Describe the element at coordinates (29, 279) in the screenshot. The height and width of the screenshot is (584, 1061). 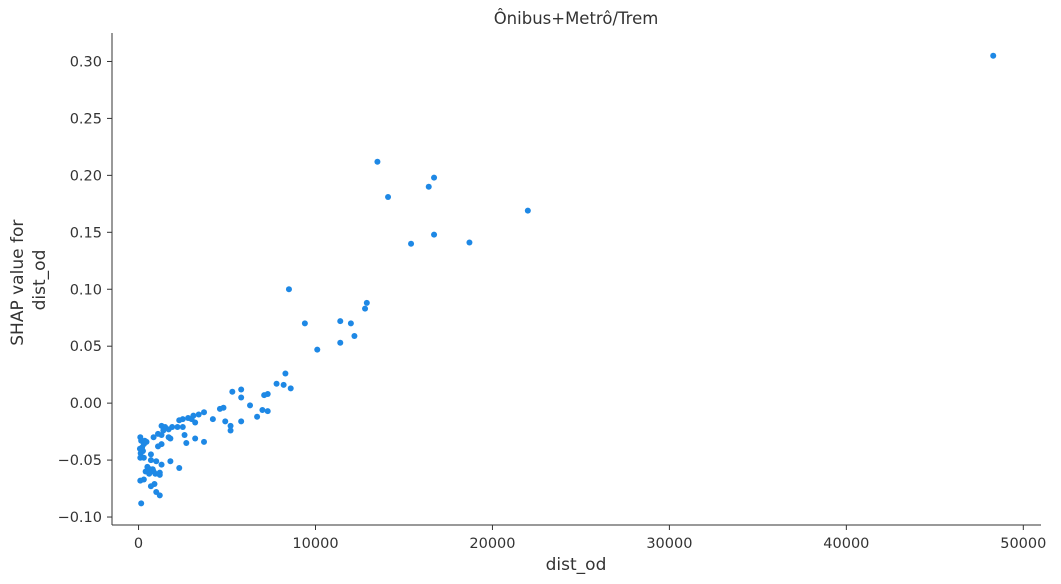
I see `y-axis-label: SHAP value for dist_od` at that location.